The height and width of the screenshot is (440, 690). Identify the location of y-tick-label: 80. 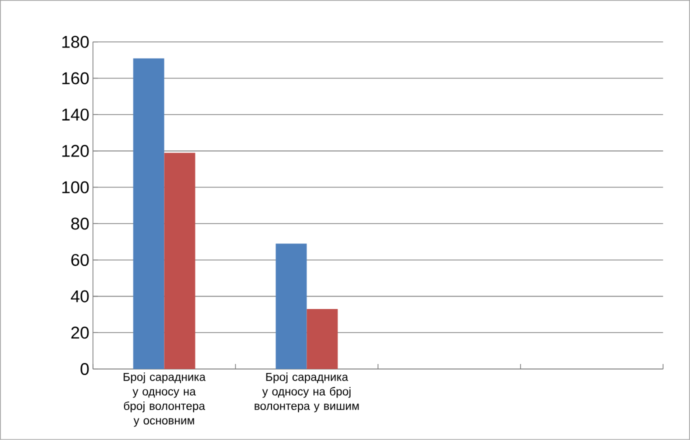
(80, 224).